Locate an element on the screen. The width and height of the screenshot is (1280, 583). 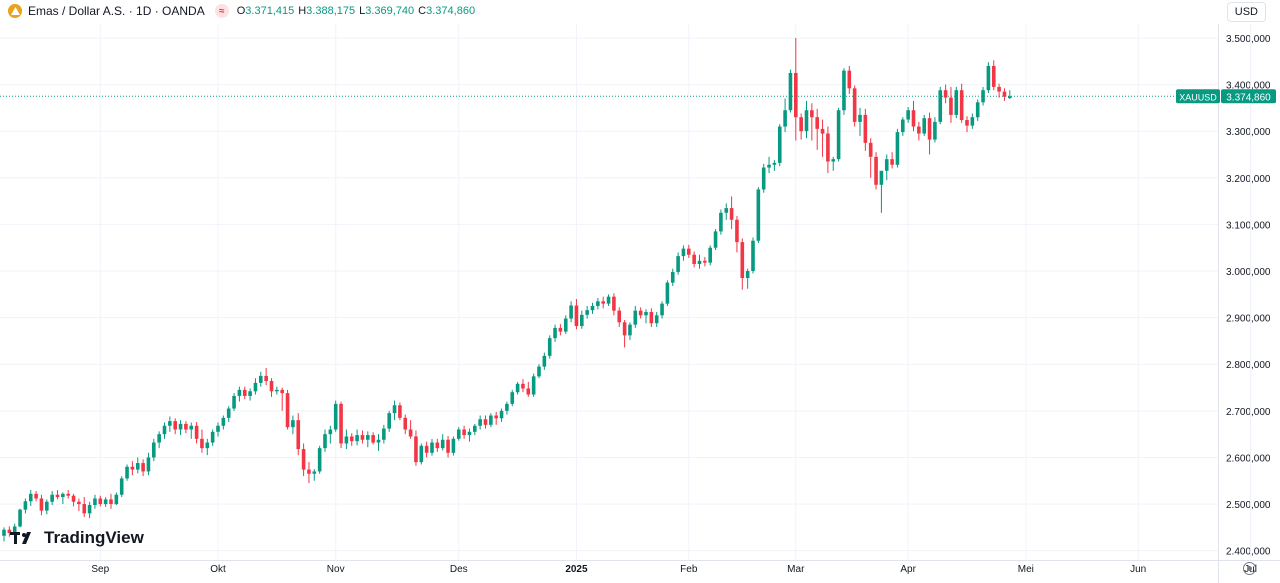
x-tick-label: Nov is located at coordinates (336, 569).